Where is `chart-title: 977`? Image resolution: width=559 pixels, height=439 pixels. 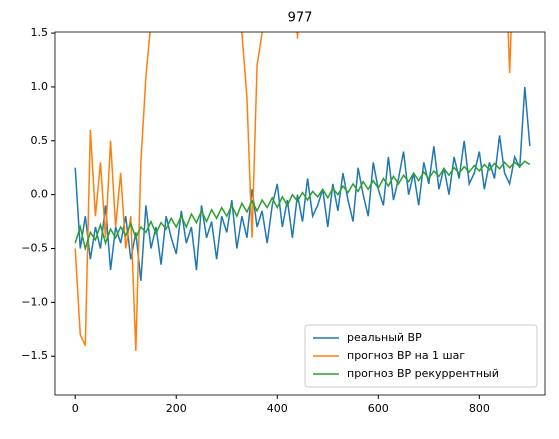 chart-title: 977 is located at coordinates (300, 18).